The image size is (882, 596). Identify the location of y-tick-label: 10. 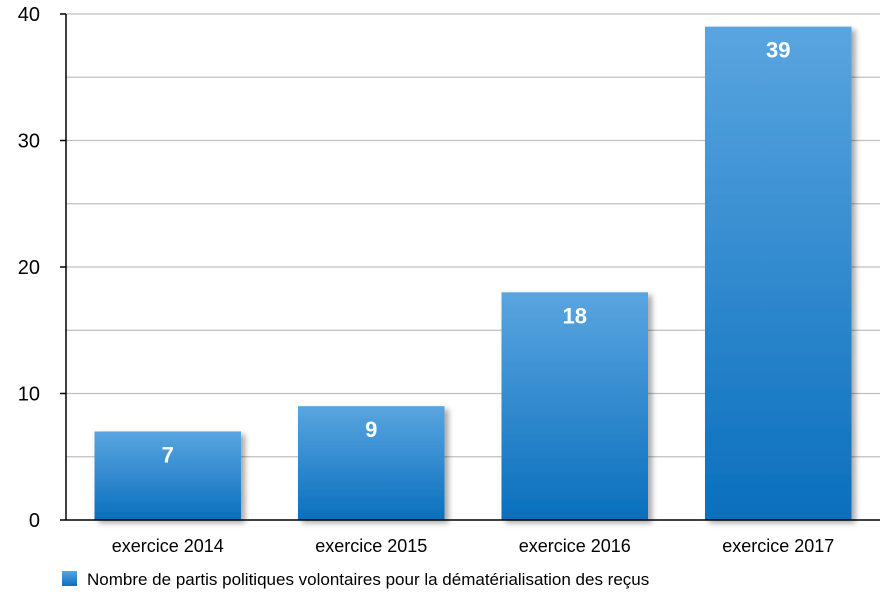
(29, 395).